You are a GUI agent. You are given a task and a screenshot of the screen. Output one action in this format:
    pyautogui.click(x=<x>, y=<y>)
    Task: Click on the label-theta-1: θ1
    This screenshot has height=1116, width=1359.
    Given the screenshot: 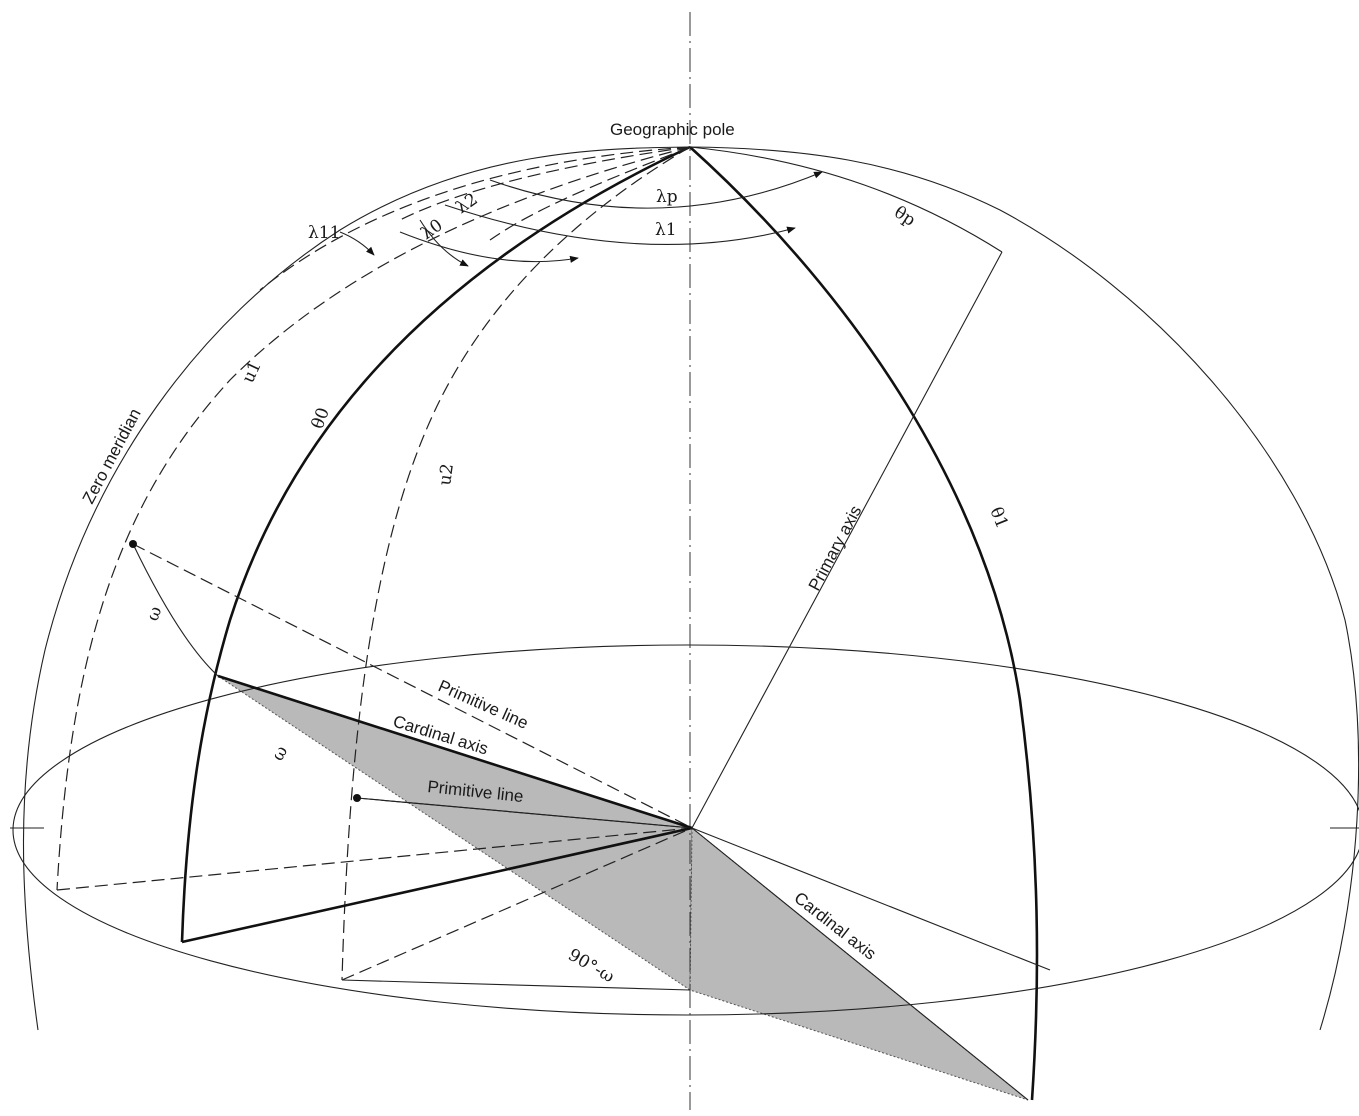 What is the action you would take?
    pyautogui.click(x=998, y=517)
    